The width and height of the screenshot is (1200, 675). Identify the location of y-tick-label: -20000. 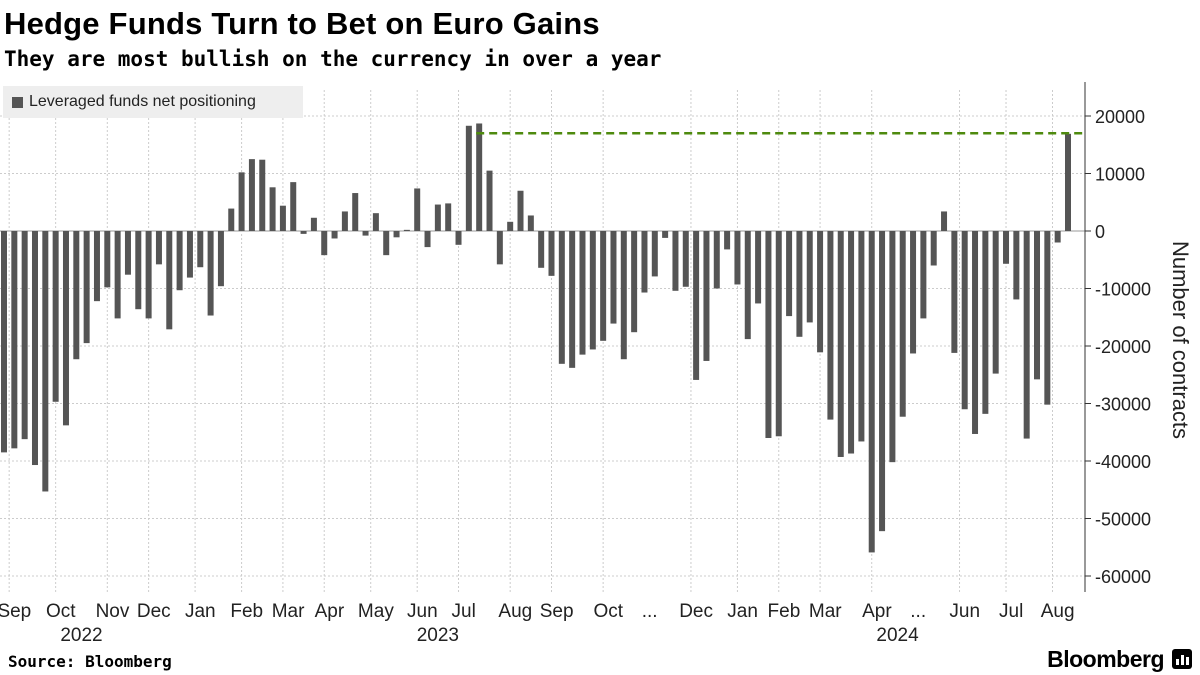
(1123, 347).